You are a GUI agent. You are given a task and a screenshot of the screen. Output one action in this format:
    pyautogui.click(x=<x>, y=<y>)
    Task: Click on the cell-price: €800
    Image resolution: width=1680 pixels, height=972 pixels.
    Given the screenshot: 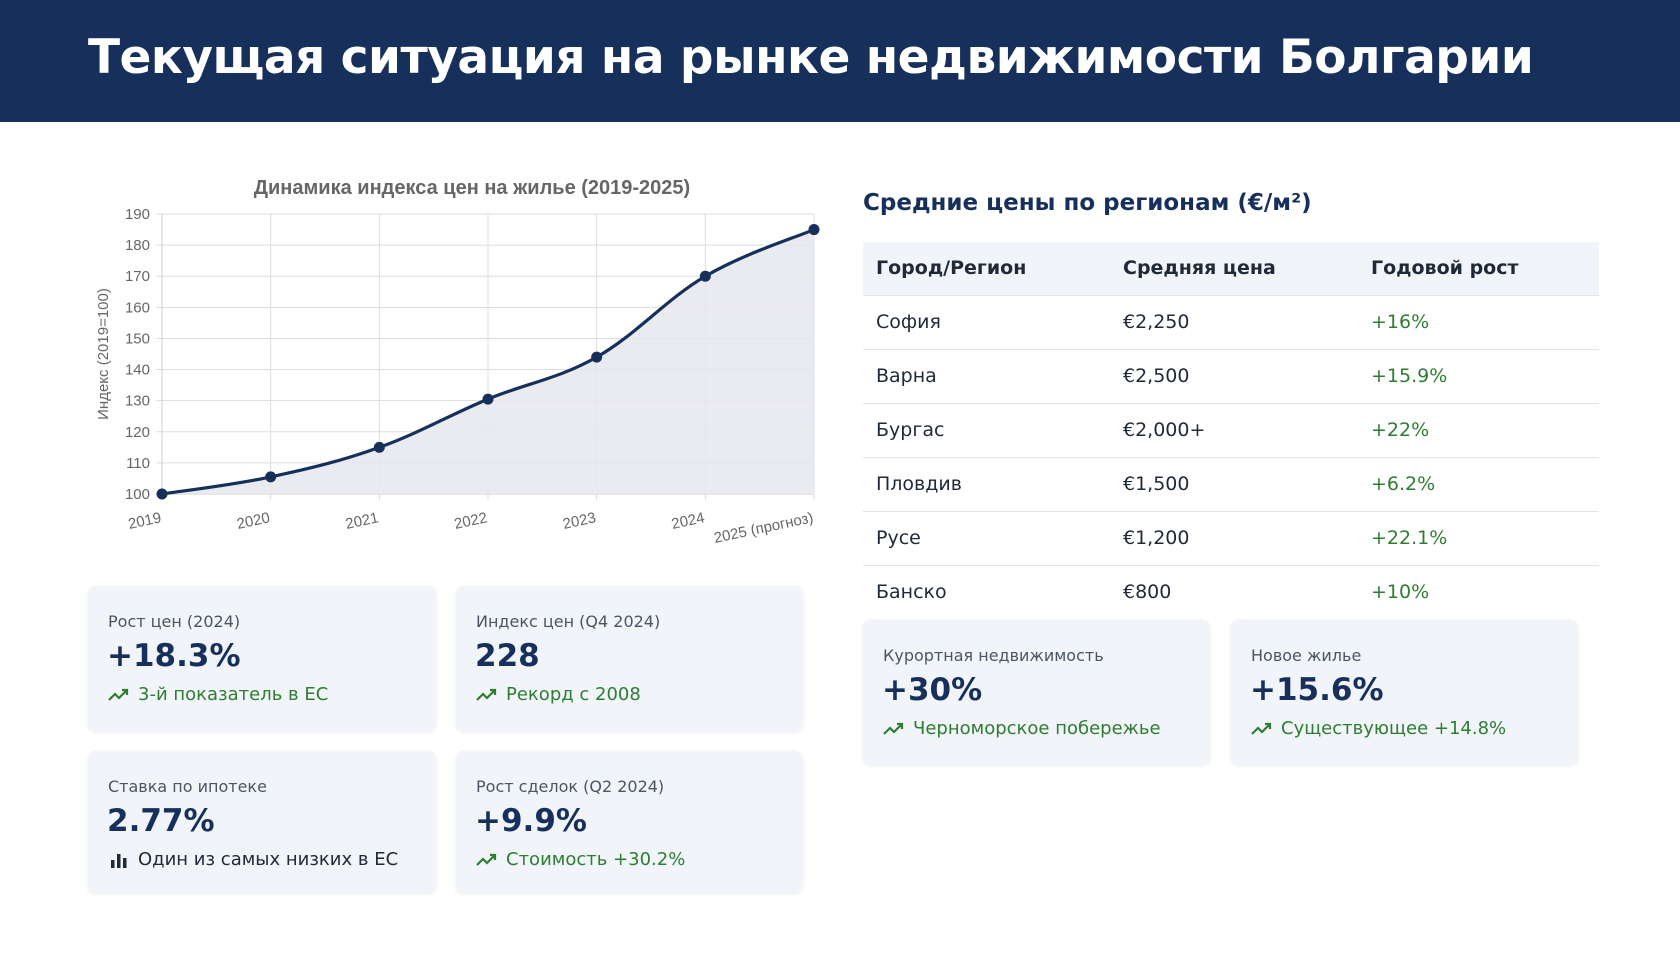 What is the action you would take?
    pyautogui.click(x=1147, y=592)
    